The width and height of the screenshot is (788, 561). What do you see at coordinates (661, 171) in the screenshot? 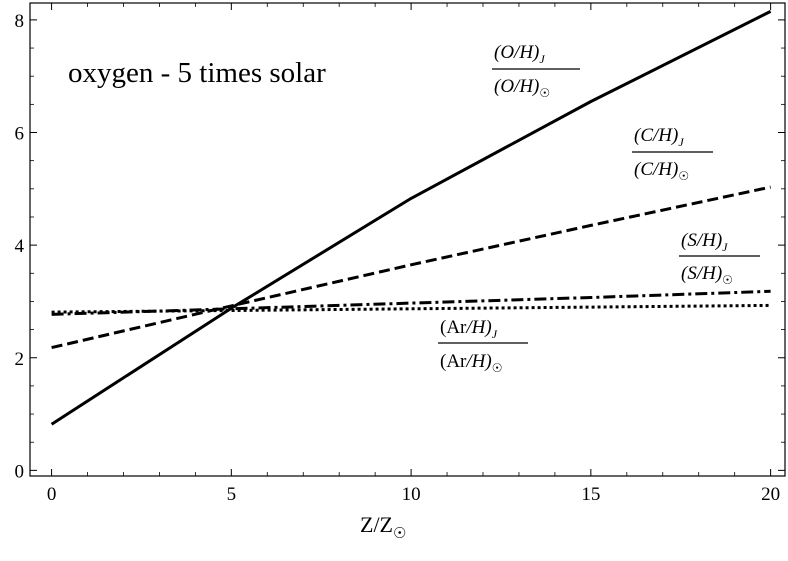
I see `carbon-label-denominator: (C/H)☉` at bounding box center [661, 171].